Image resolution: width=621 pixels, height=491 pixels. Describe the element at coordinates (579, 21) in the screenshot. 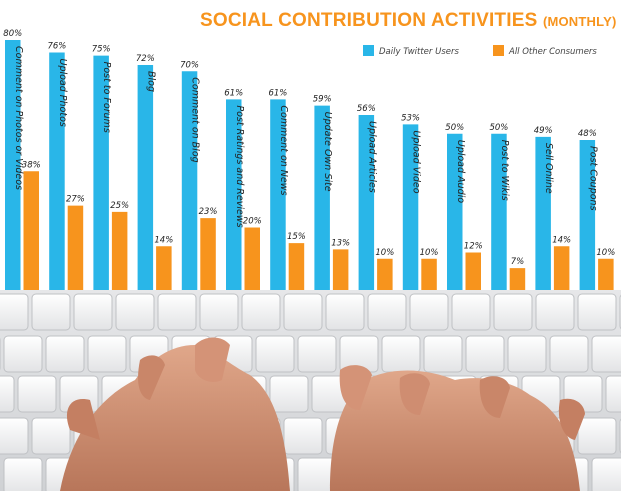

I see `chart-title-sub: (MONTHLY)` at that location.